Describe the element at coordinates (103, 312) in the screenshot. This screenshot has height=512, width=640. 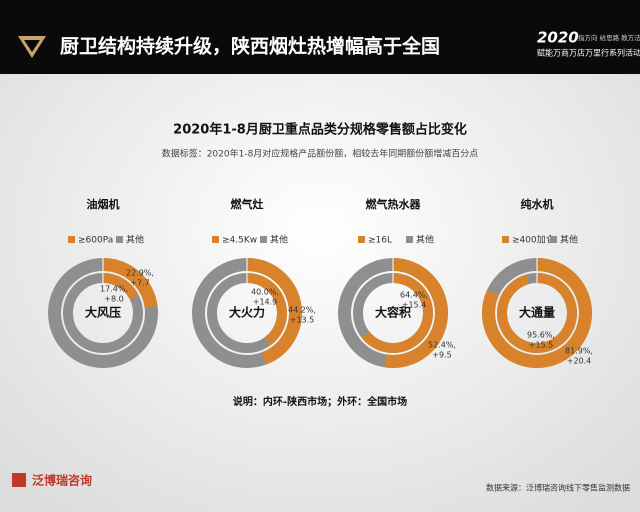
I see `center-label: 大风压` at that location.